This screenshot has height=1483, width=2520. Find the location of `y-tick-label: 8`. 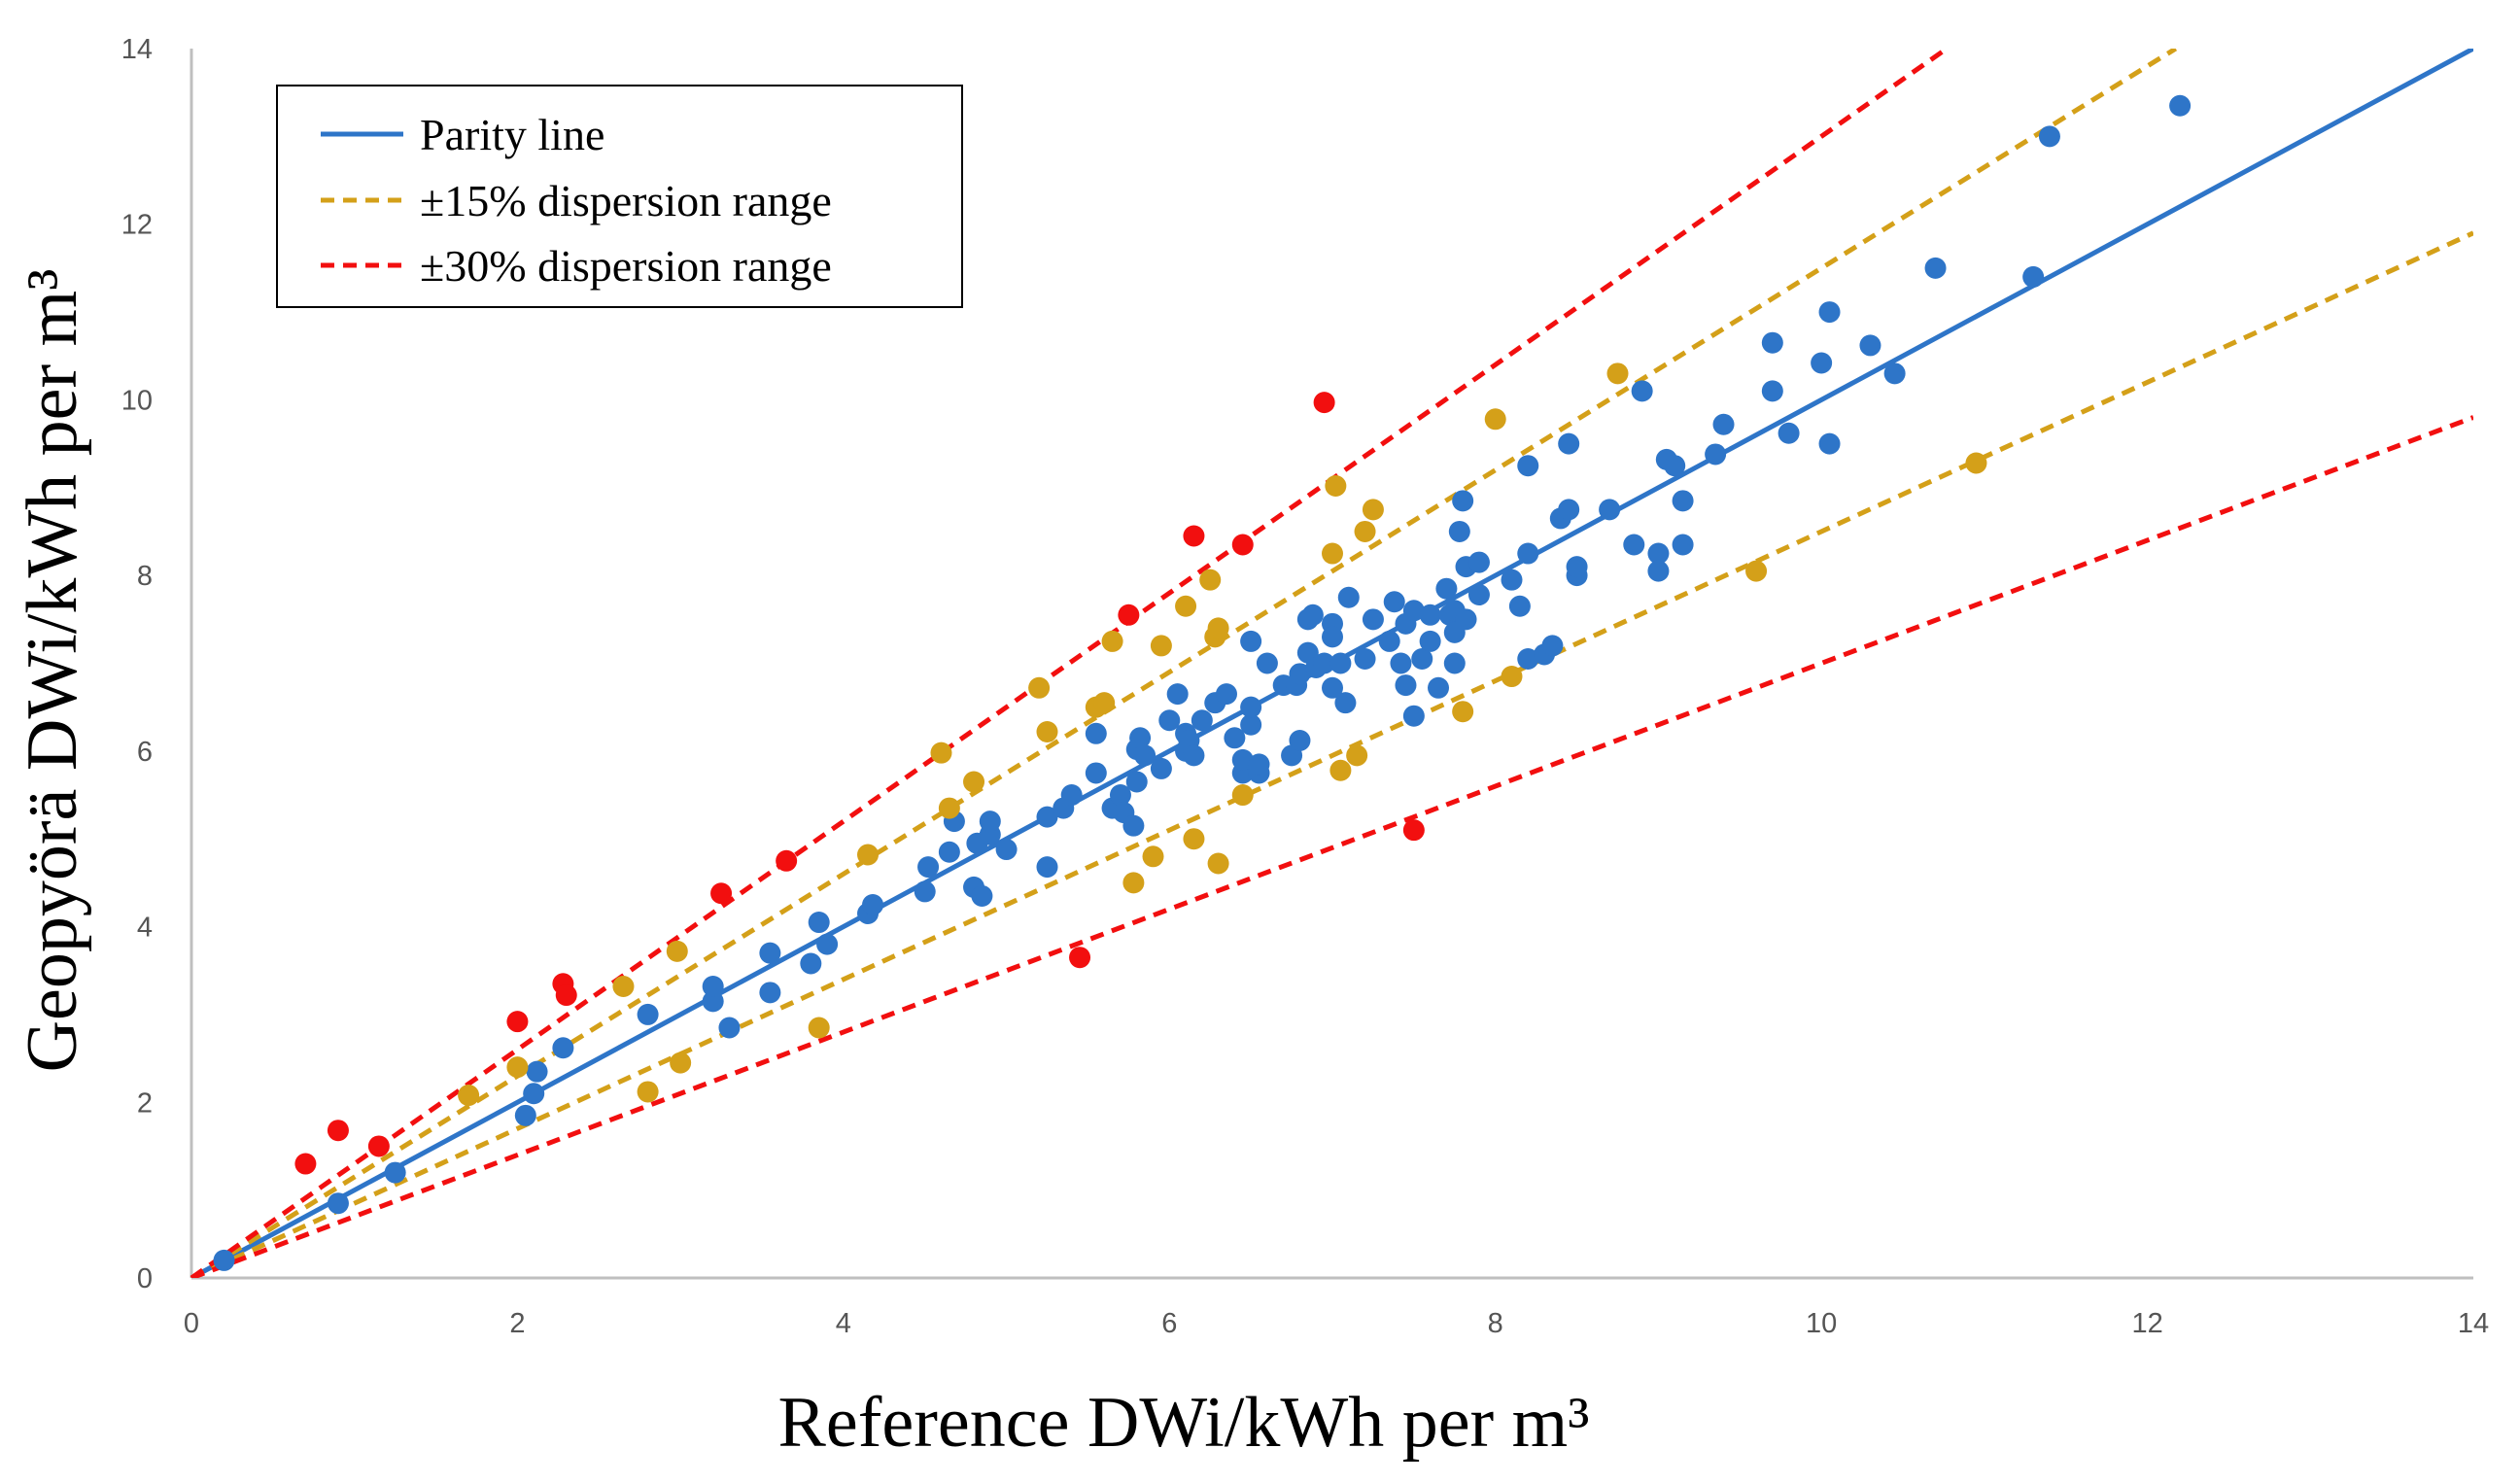

y-tick-label: 8 is located at coordinates (145, 576).